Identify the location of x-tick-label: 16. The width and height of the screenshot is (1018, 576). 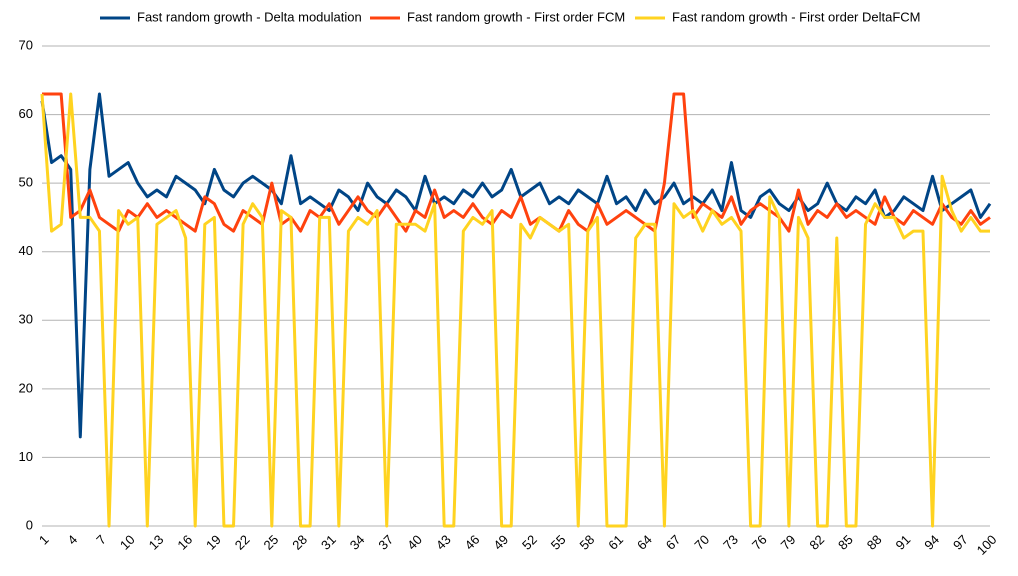
(184, 542).